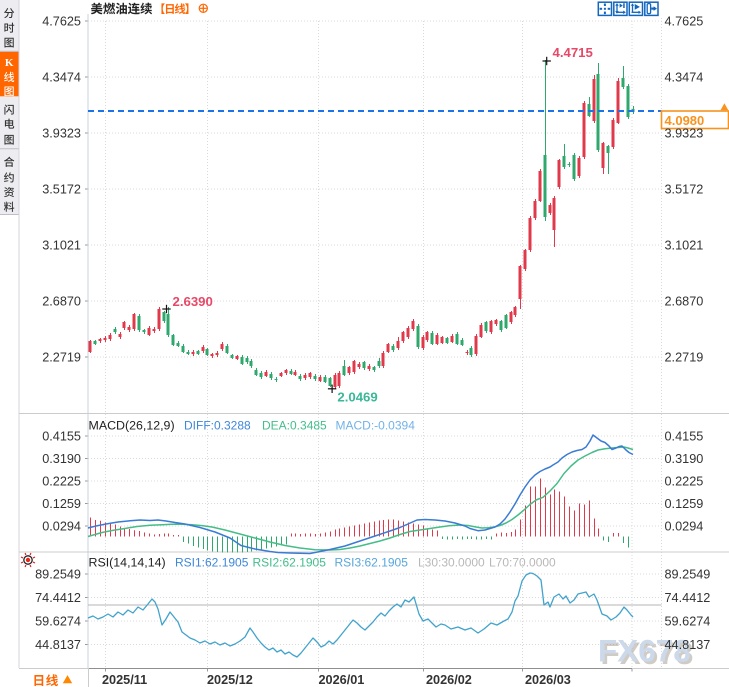 The width and height of the screenshot is (729, 687). I want to click on svg-text: K, so click(9, 63).